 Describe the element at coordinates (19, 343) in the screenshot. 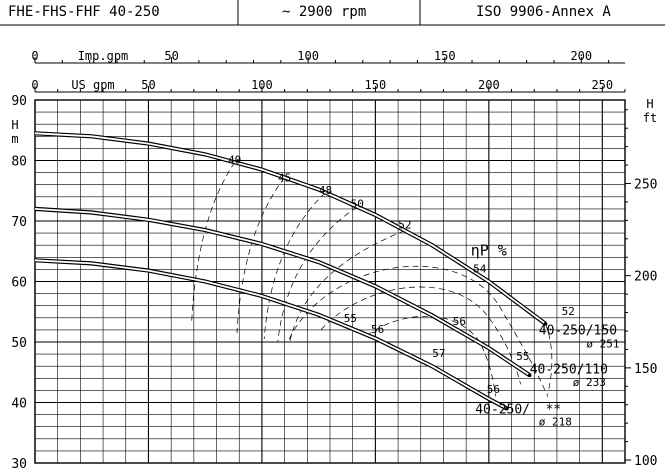

I see `head-m-tick-label: 50` at that location.